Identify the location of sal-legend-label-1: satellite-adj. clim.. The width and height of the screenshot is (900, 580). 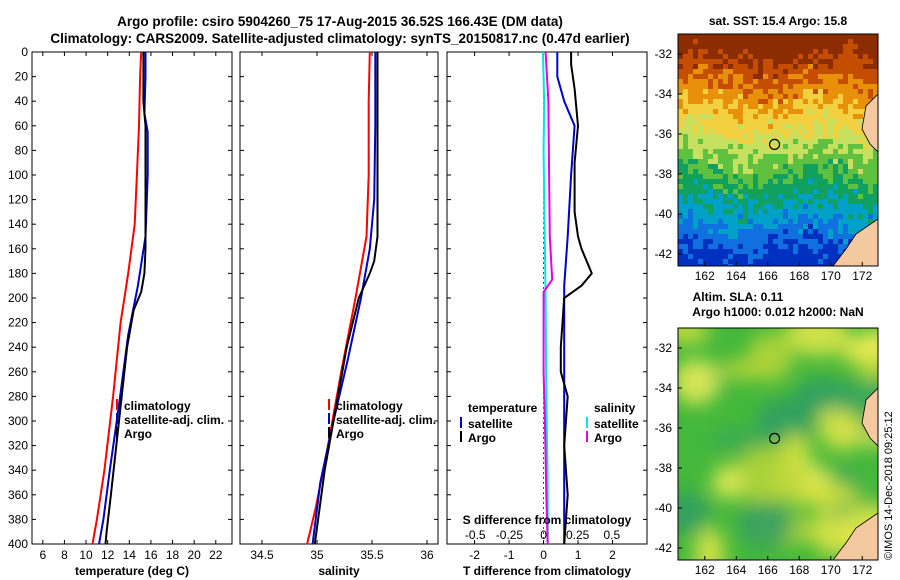
(386, 420).